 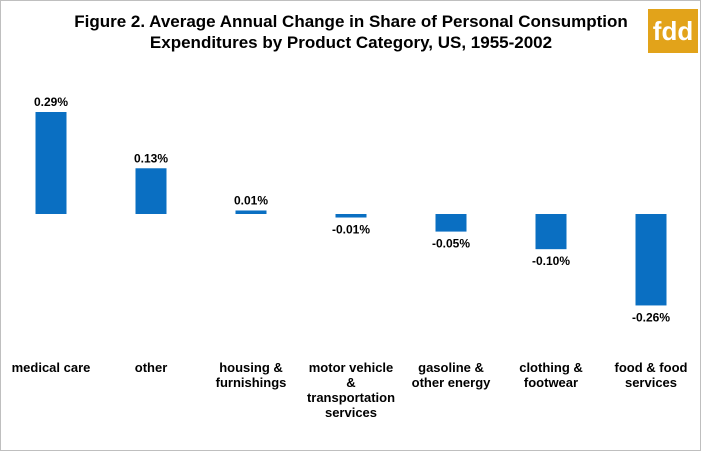 I want to click on data-label-1: 0.13%, so click(x=151, y=158).